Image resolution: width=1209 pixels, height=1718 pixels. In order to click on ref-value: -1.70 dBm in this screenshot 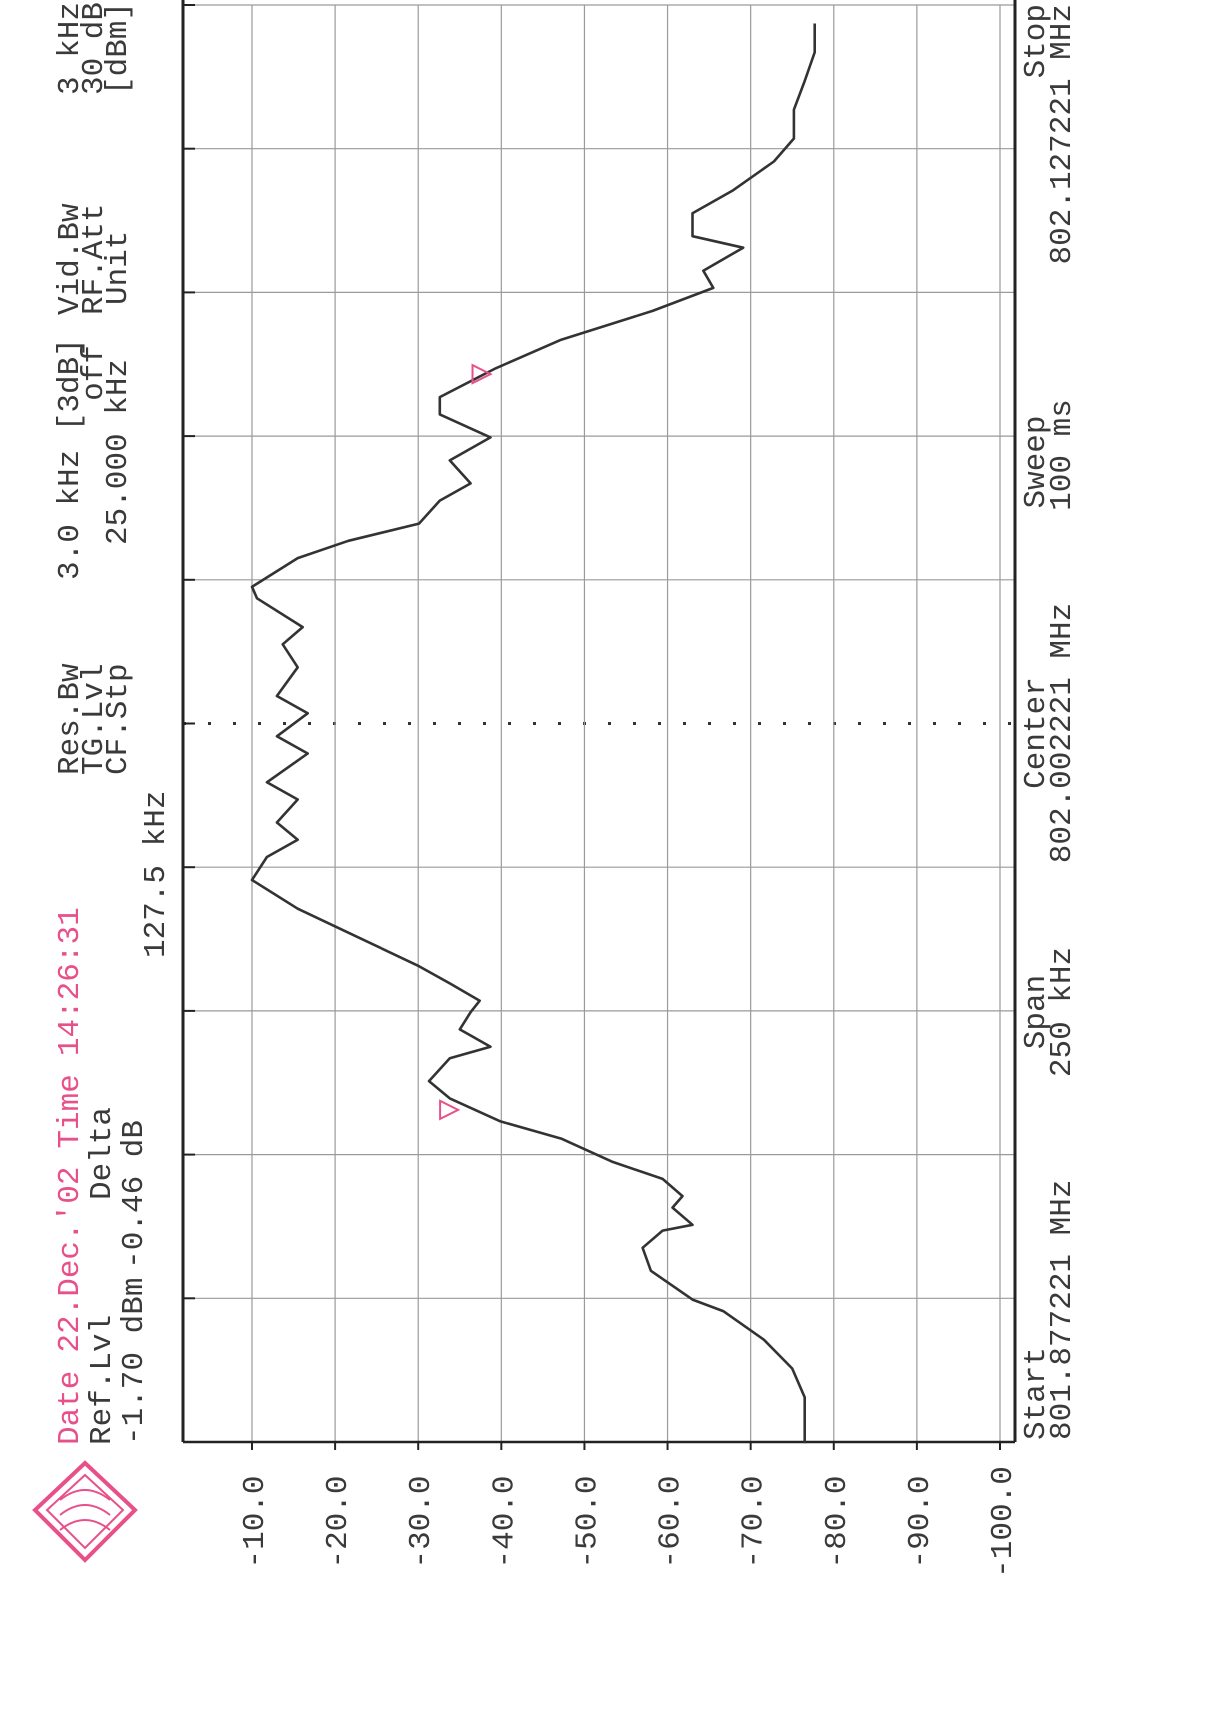, I will do `click(134, 1361)`.